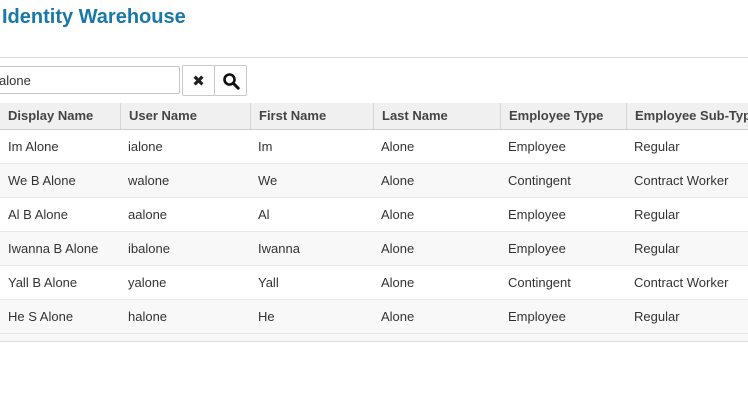 The image size is (748, 412). What do you see at coordinates (374, 57) in the screenshot?
I see `header-divider` at bounding box center [374, 57].